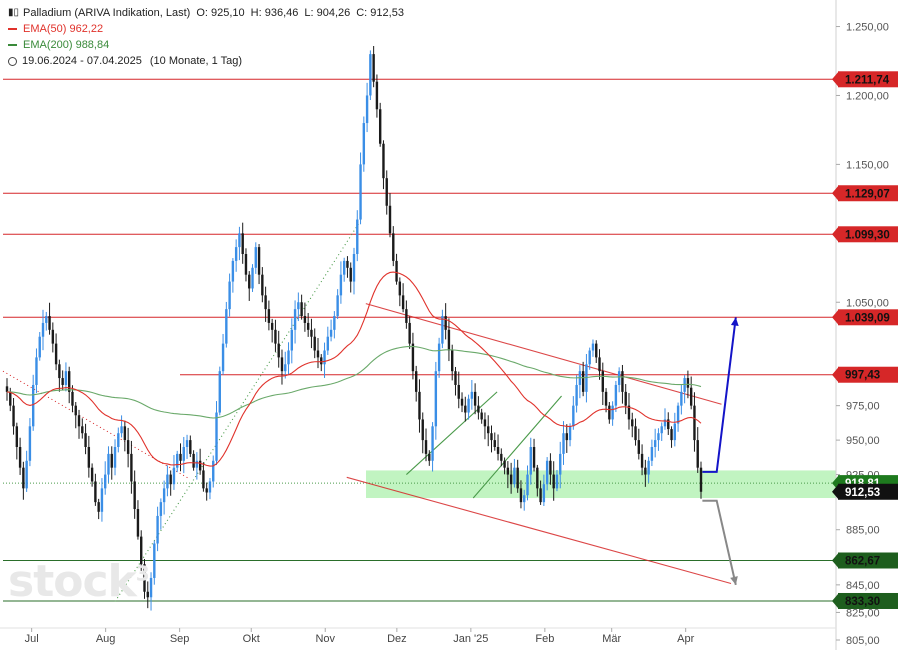  What do you see at coordinates (863, 586) in the screenshot?
I see `y-tick-label: 845,00` at bounding box center [863, 586].